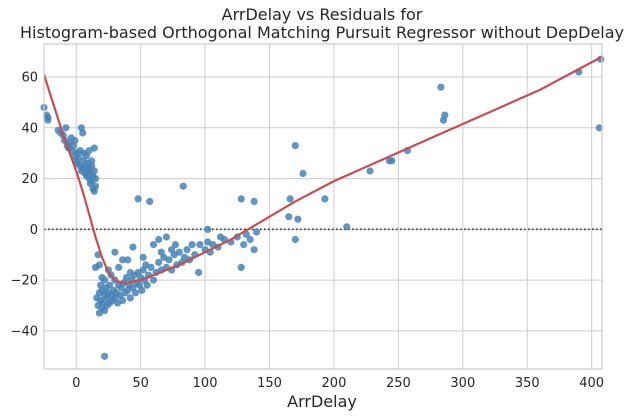  What do you see at coordinates (462, 383) in the screenshot?
I see `x-tick-label: 300` at bounding box center [462, 383].